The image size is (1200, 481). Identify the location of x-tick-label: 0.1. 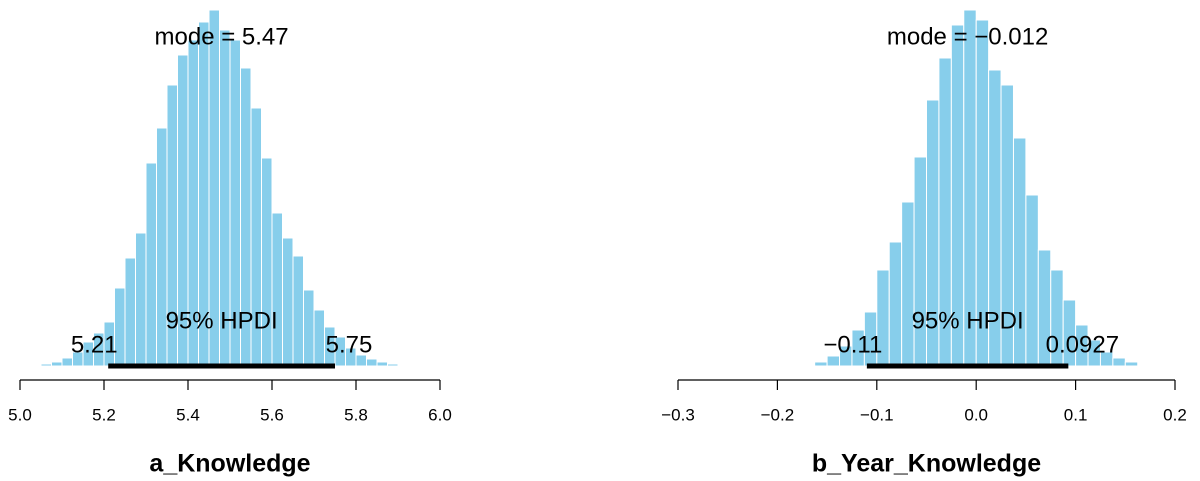
(1076, 414).